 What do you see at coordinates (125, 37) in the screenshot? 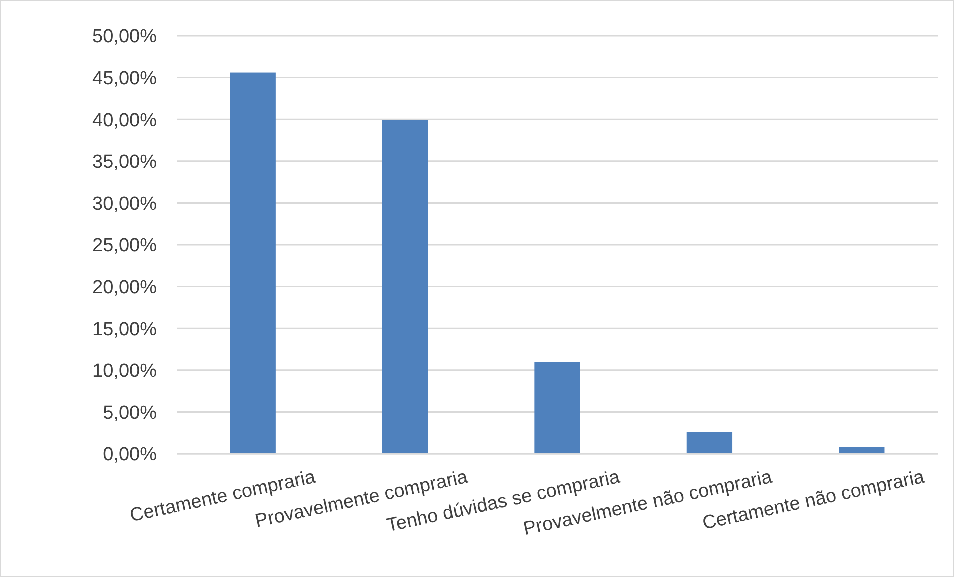
I see `y-tick-label: 50,00%` at bounding box center [125, 37].